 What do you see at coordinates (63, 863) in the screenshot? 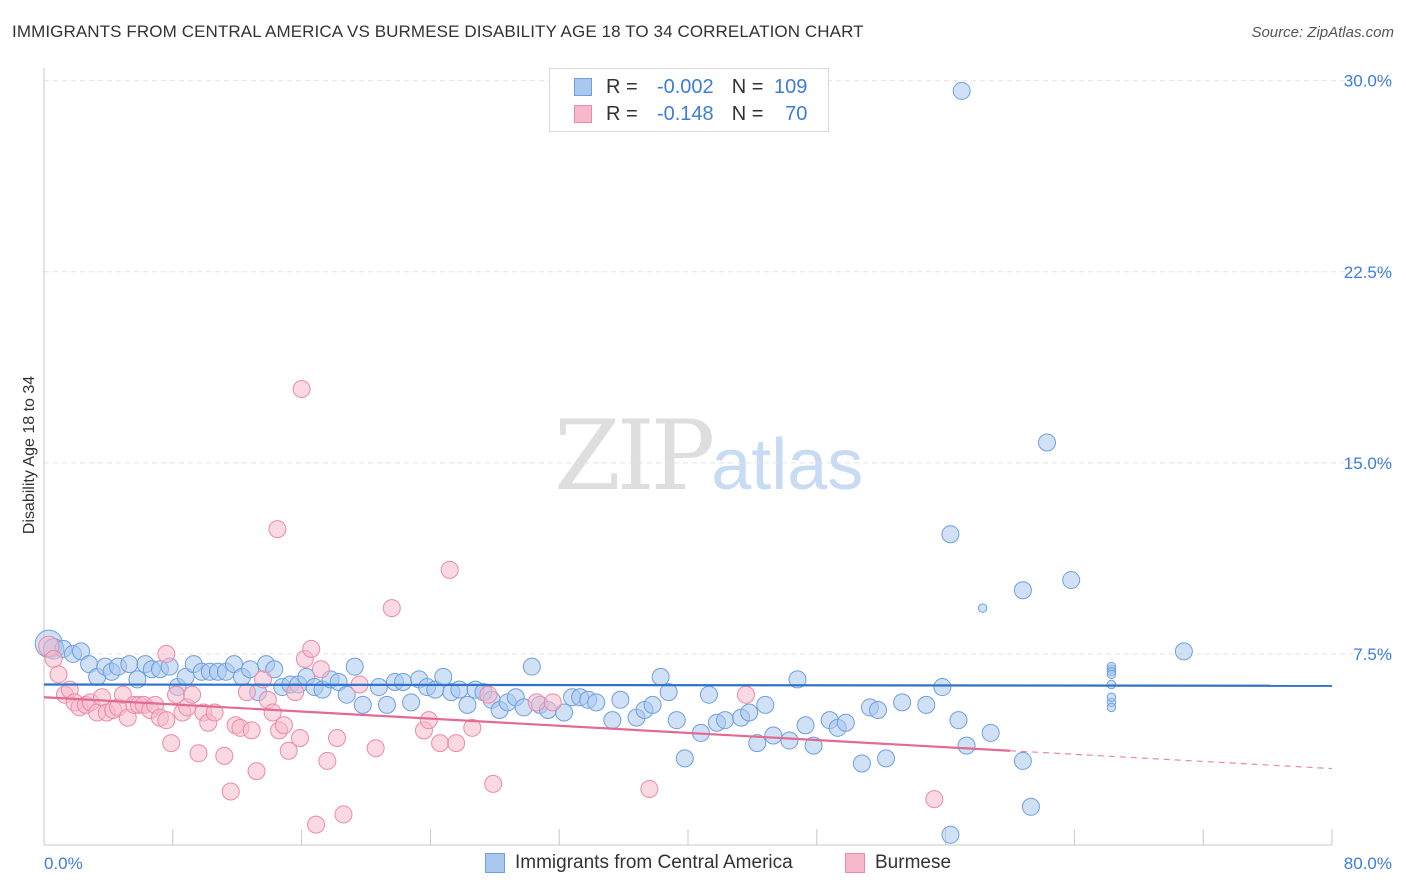
I see `x-tick-label: 0.0%` at bounding box center [63, 863].